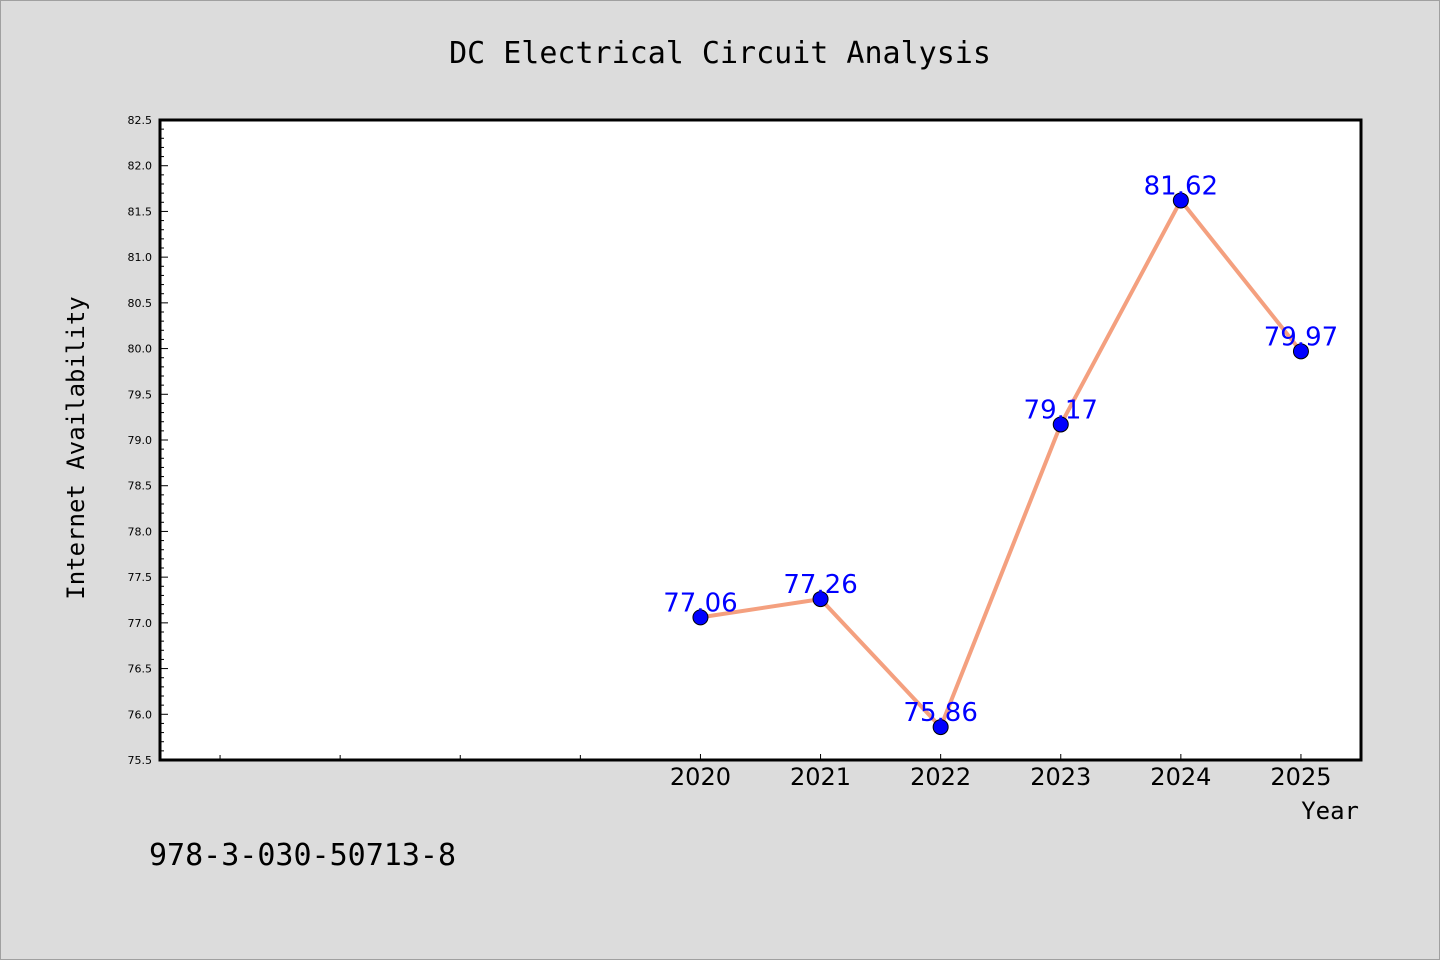 The width and height of the screenshot is (1440, 960). Describe the element at coordinates (775, 772) in the screenshot. I see `x-axis: 2020 2021 2022 2023 2024 2025` at that location.